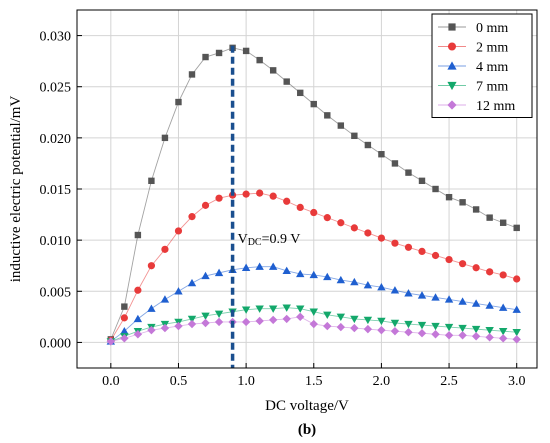 This screenshot has width=550, height=443. I want to click on y-tick-label: 0.000, so click(56, 343).